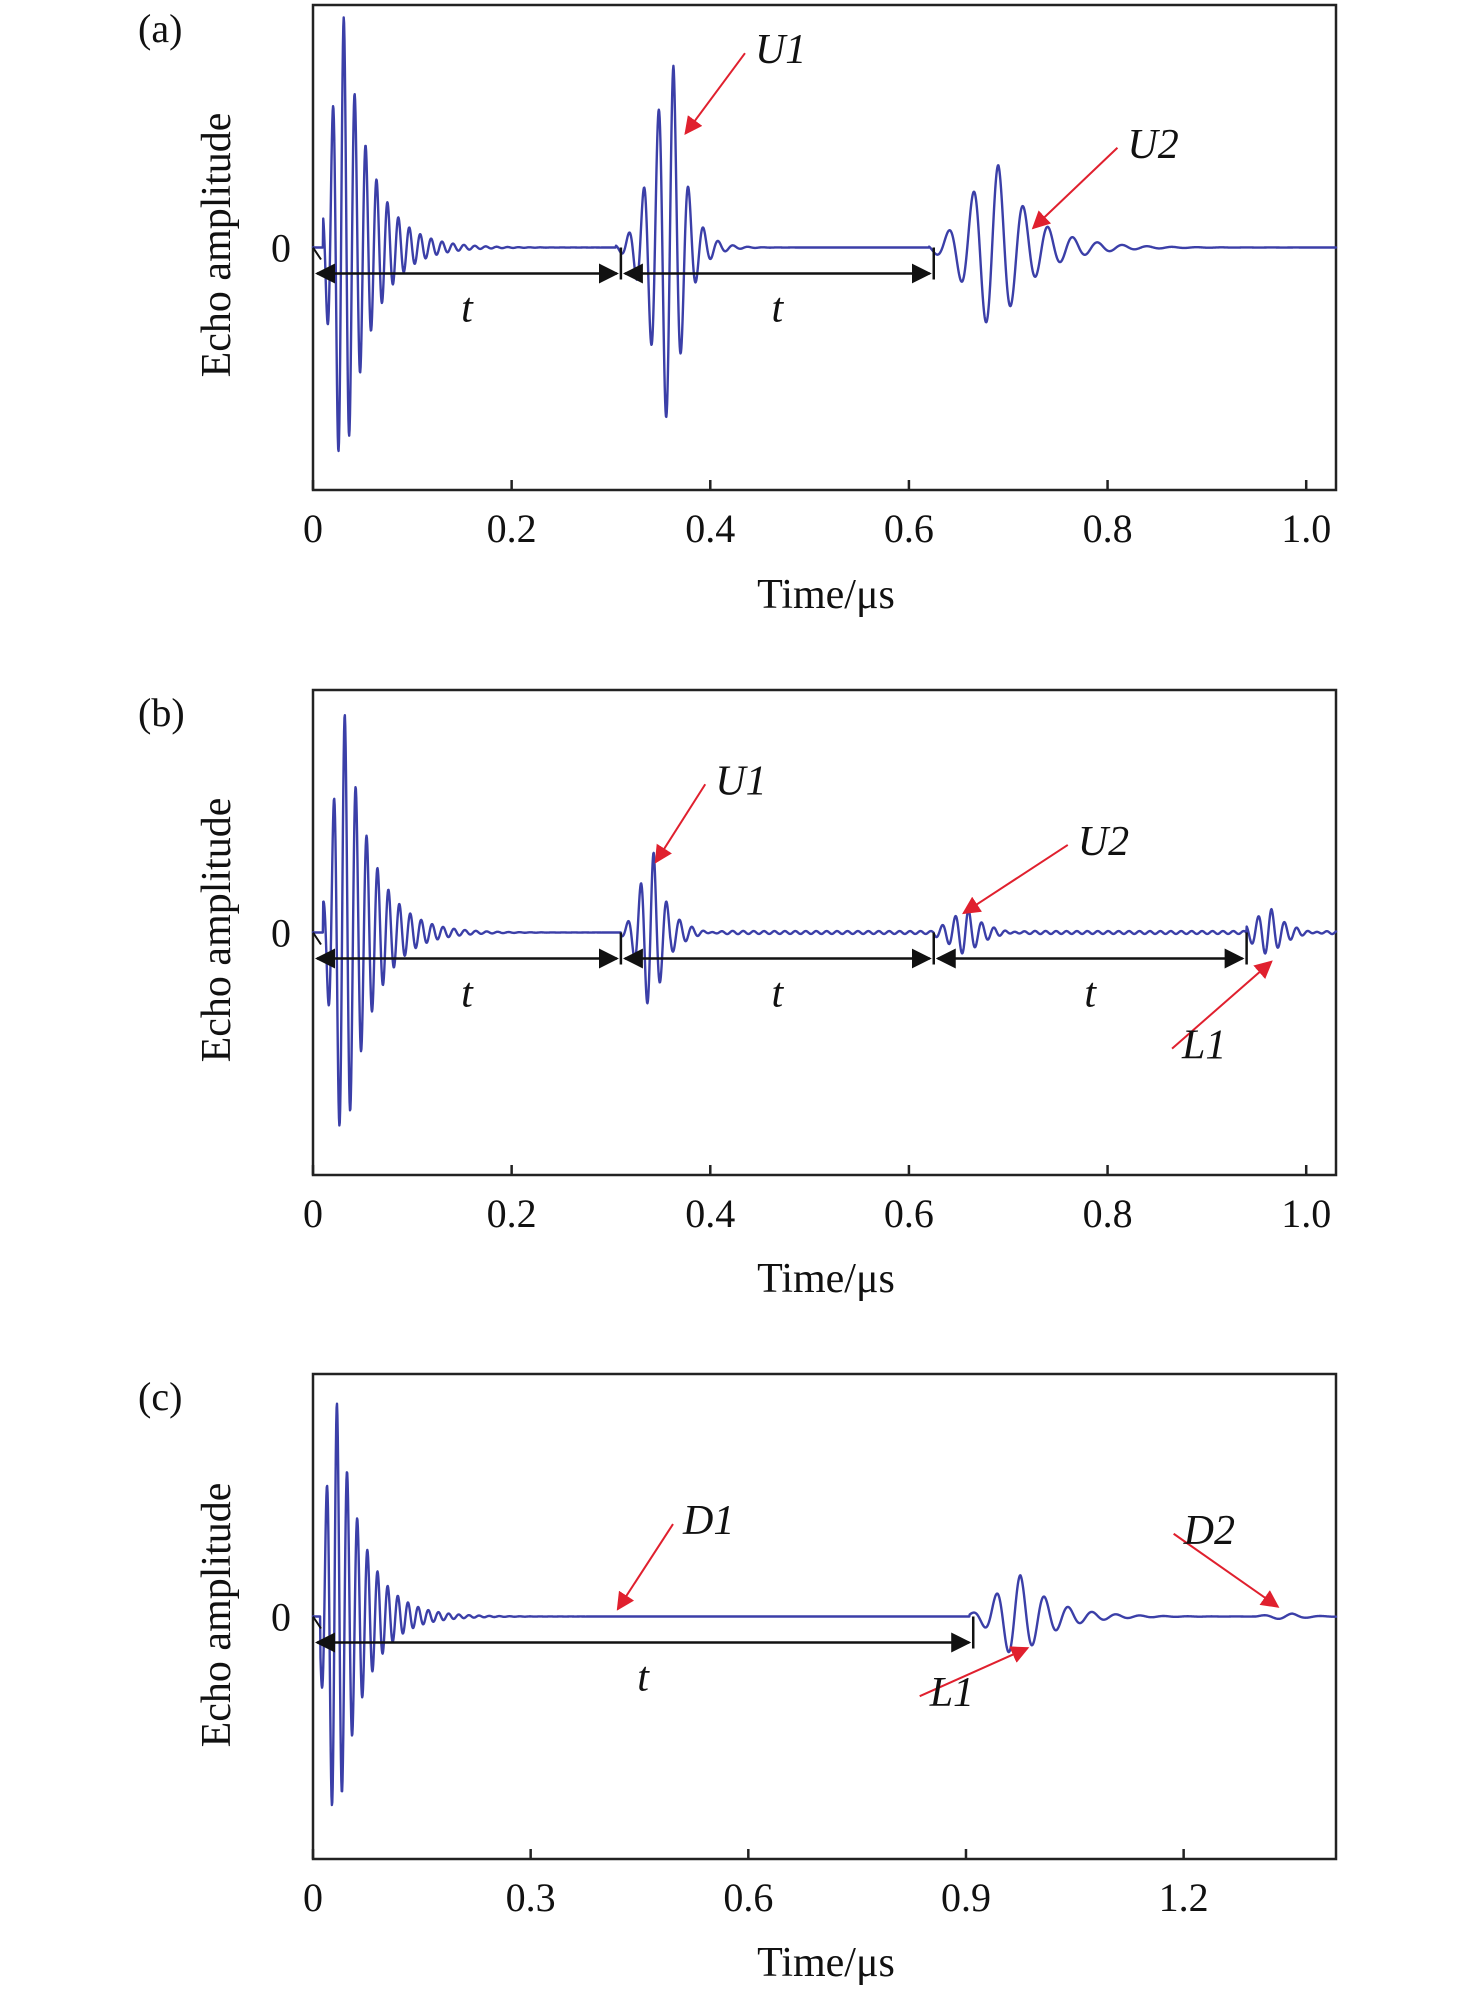 Image resolution: width=1476 pixels, height=2004 pixels. What do you see at coordinates (160, 1396) in the screenshot?
I see `panel-label: (c)` at bounding box center [160, 1396].